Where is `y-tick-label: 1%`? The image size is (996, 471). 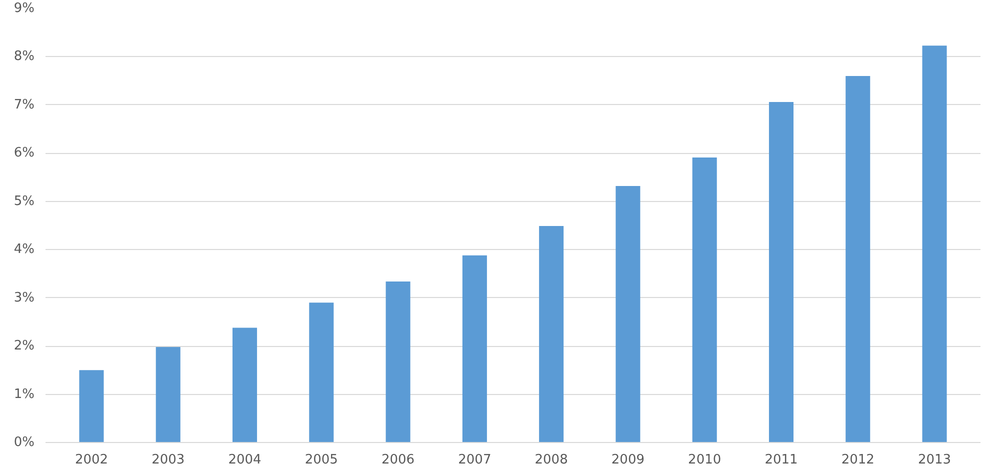 y-tick-label: 1% is located at coordinates (24, 394).